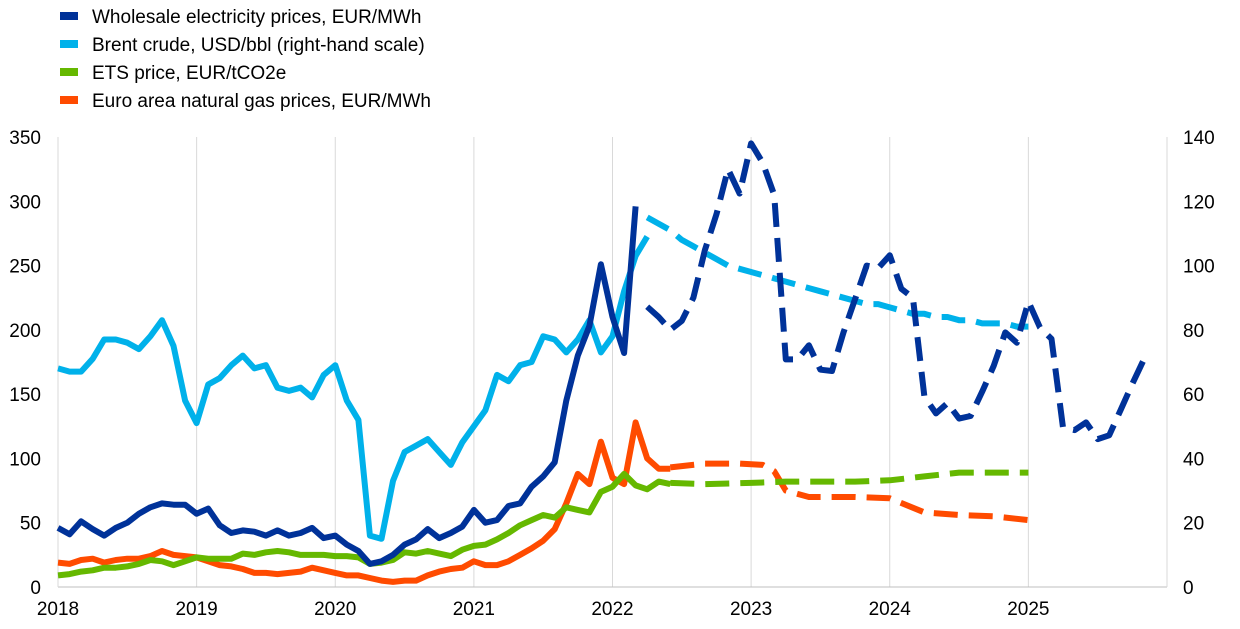  What do you see at coordinates (1199, 202) in the screenshot?
I see `y-right-tick-label: 120` at bounding box center [1199, 202].